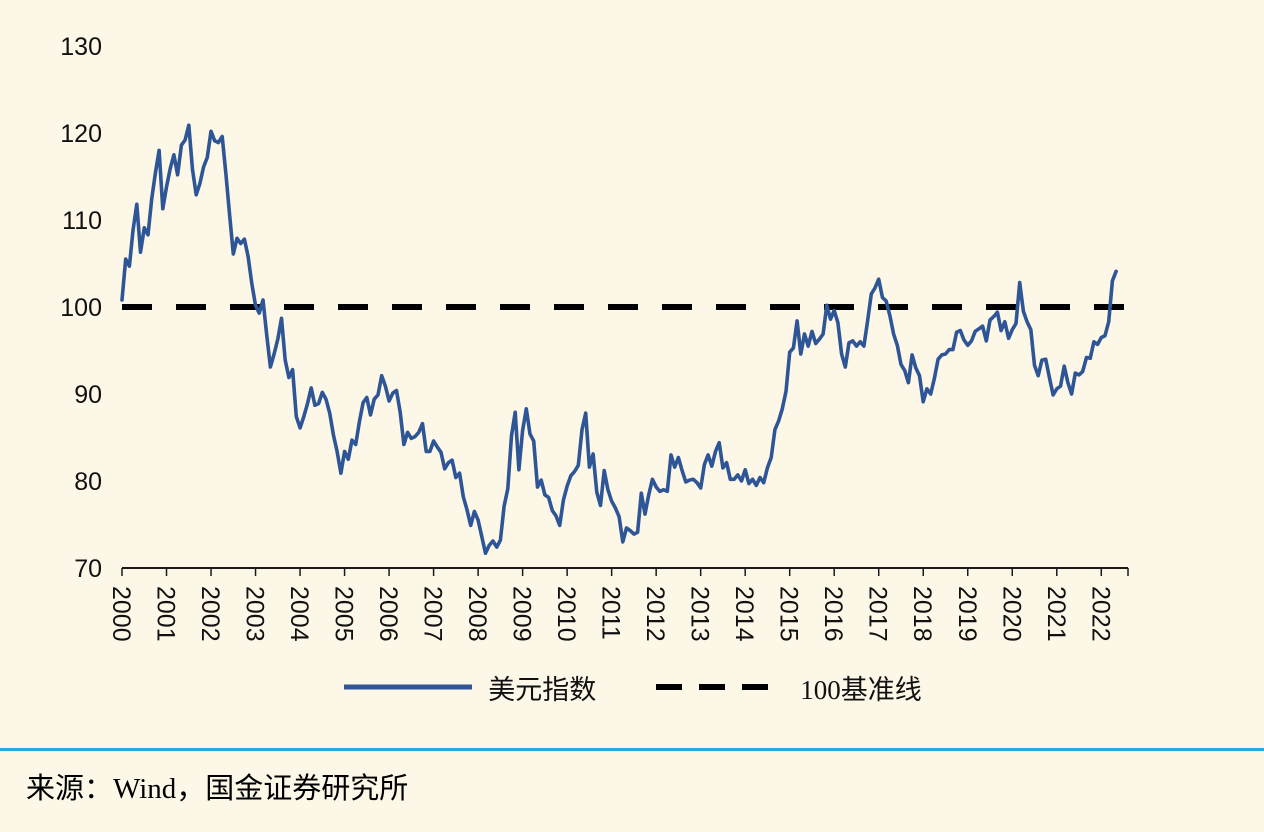 The image size is (1264, 832). What do you see at coordinates (477, 614) in the screenshot?
I see `x-tick-label: 2008` at bounding box center [477, 614].